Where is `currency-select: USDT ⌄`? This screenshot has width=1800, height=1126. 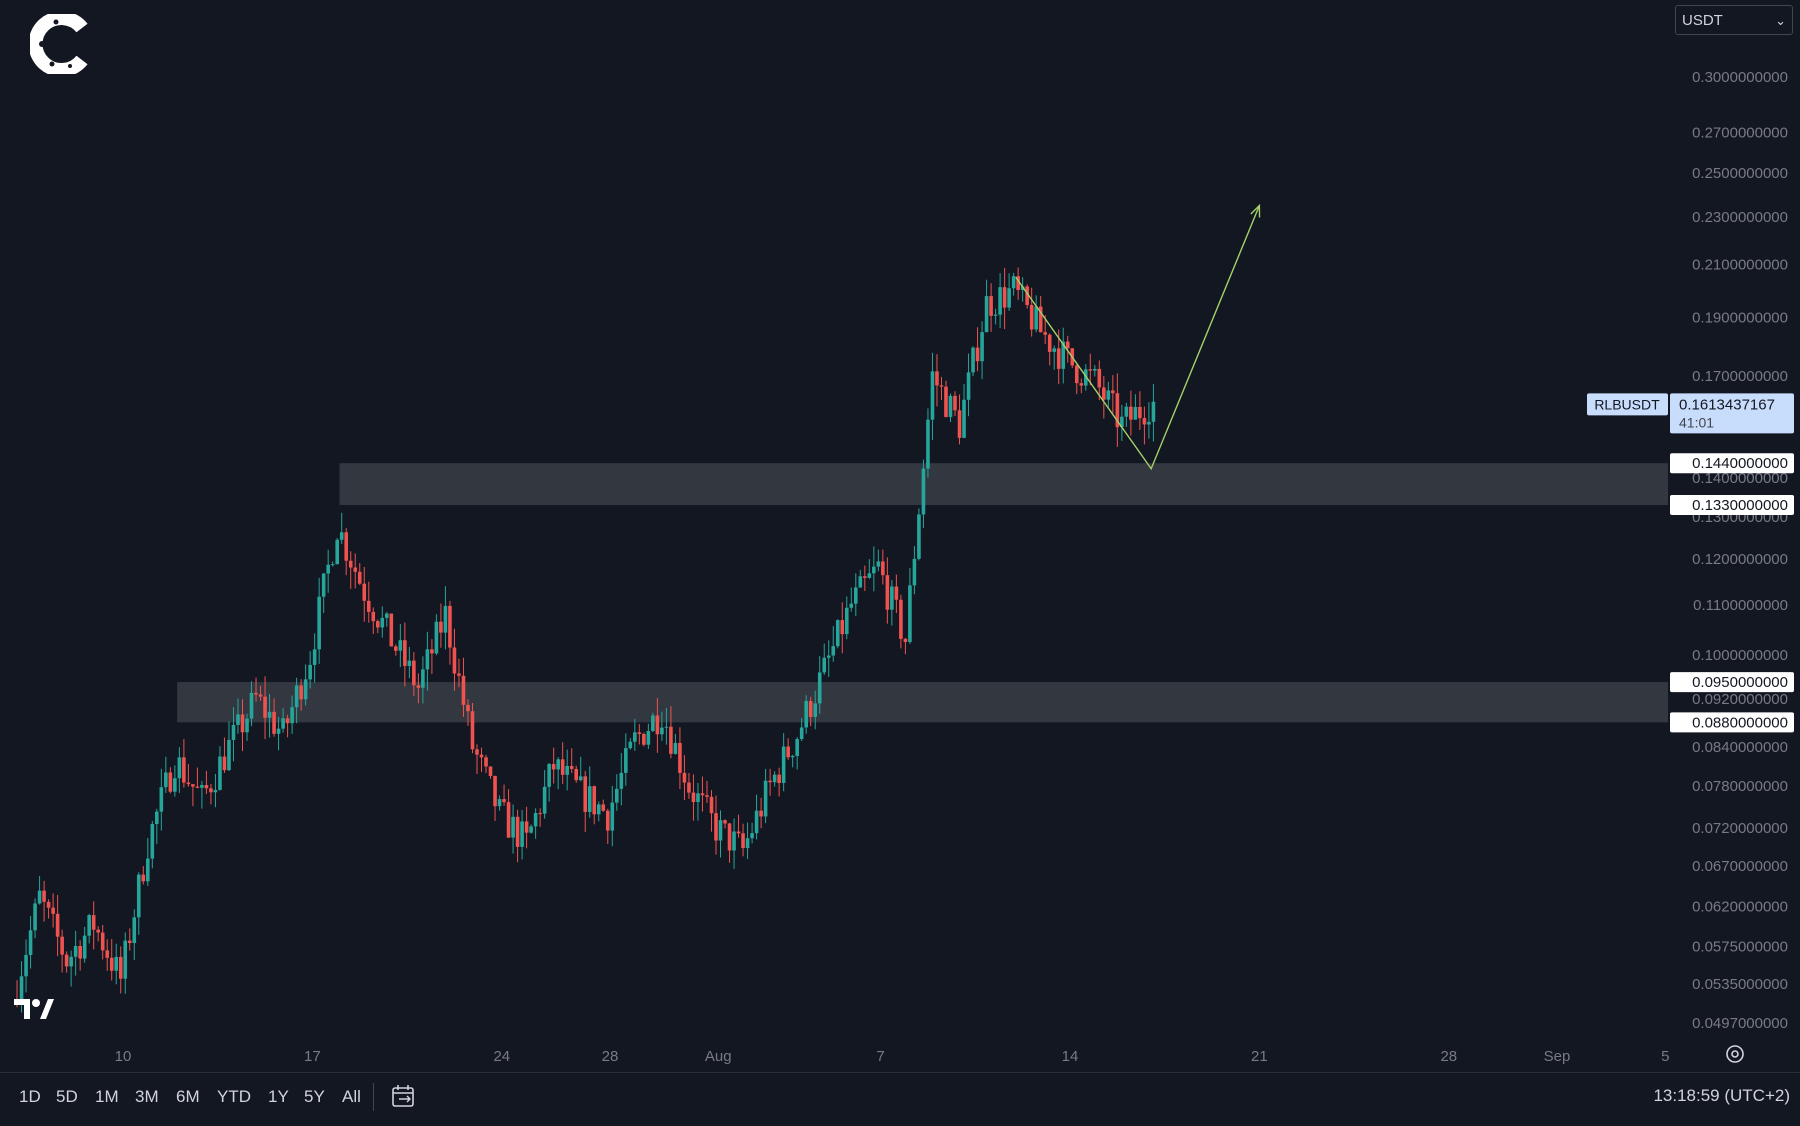
currency-select: USDT ⌄ is located at coordinates (1734, 20).